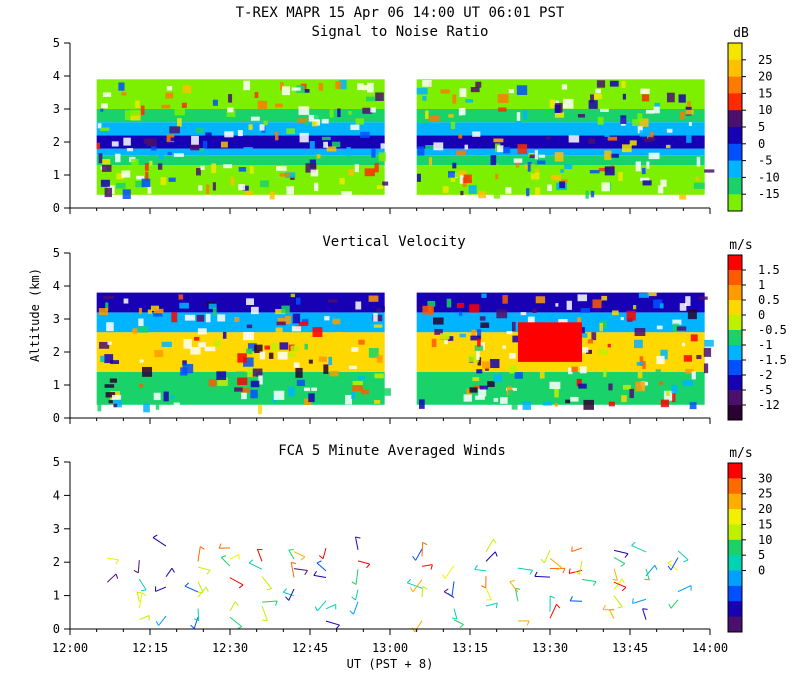 This screenshot has height=700, width=800. I want to click on colorbar-label: 1, so click(761, 285).